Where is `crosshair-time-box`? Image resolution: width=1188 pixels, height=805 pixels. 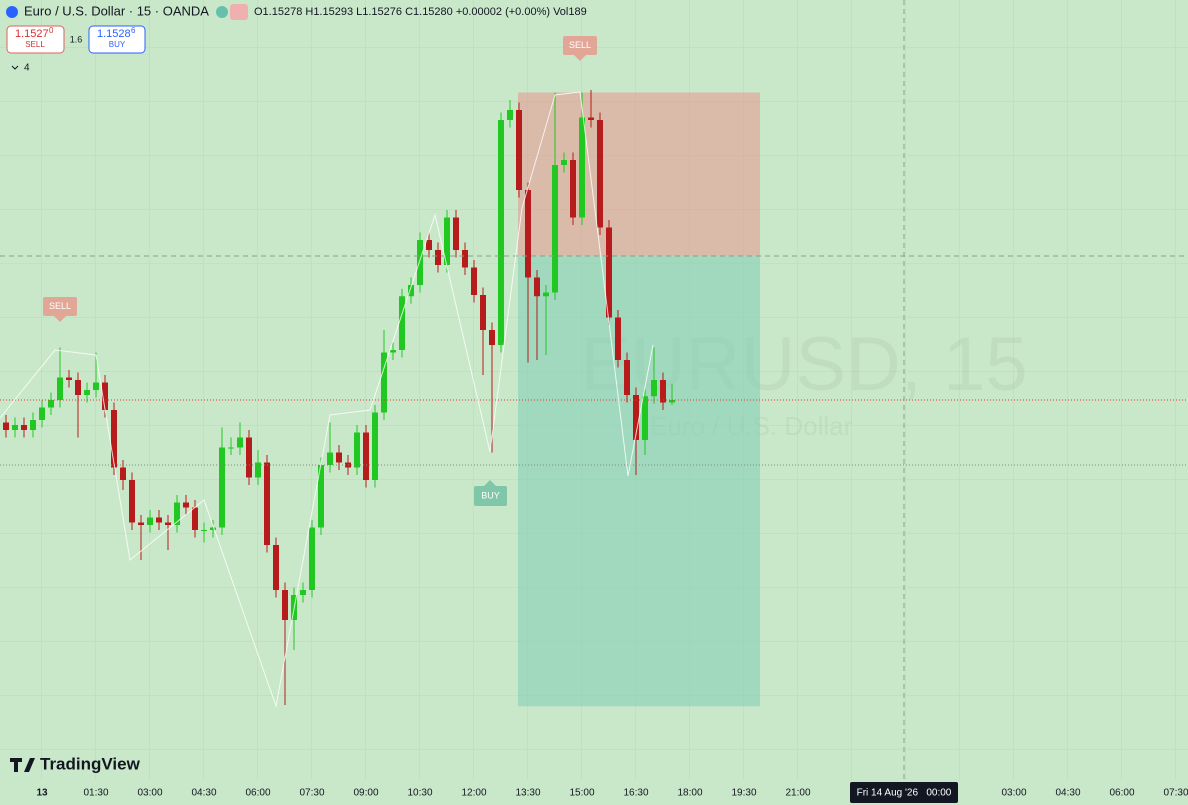 crosshair-time-box is located at coordinates (904, 792).